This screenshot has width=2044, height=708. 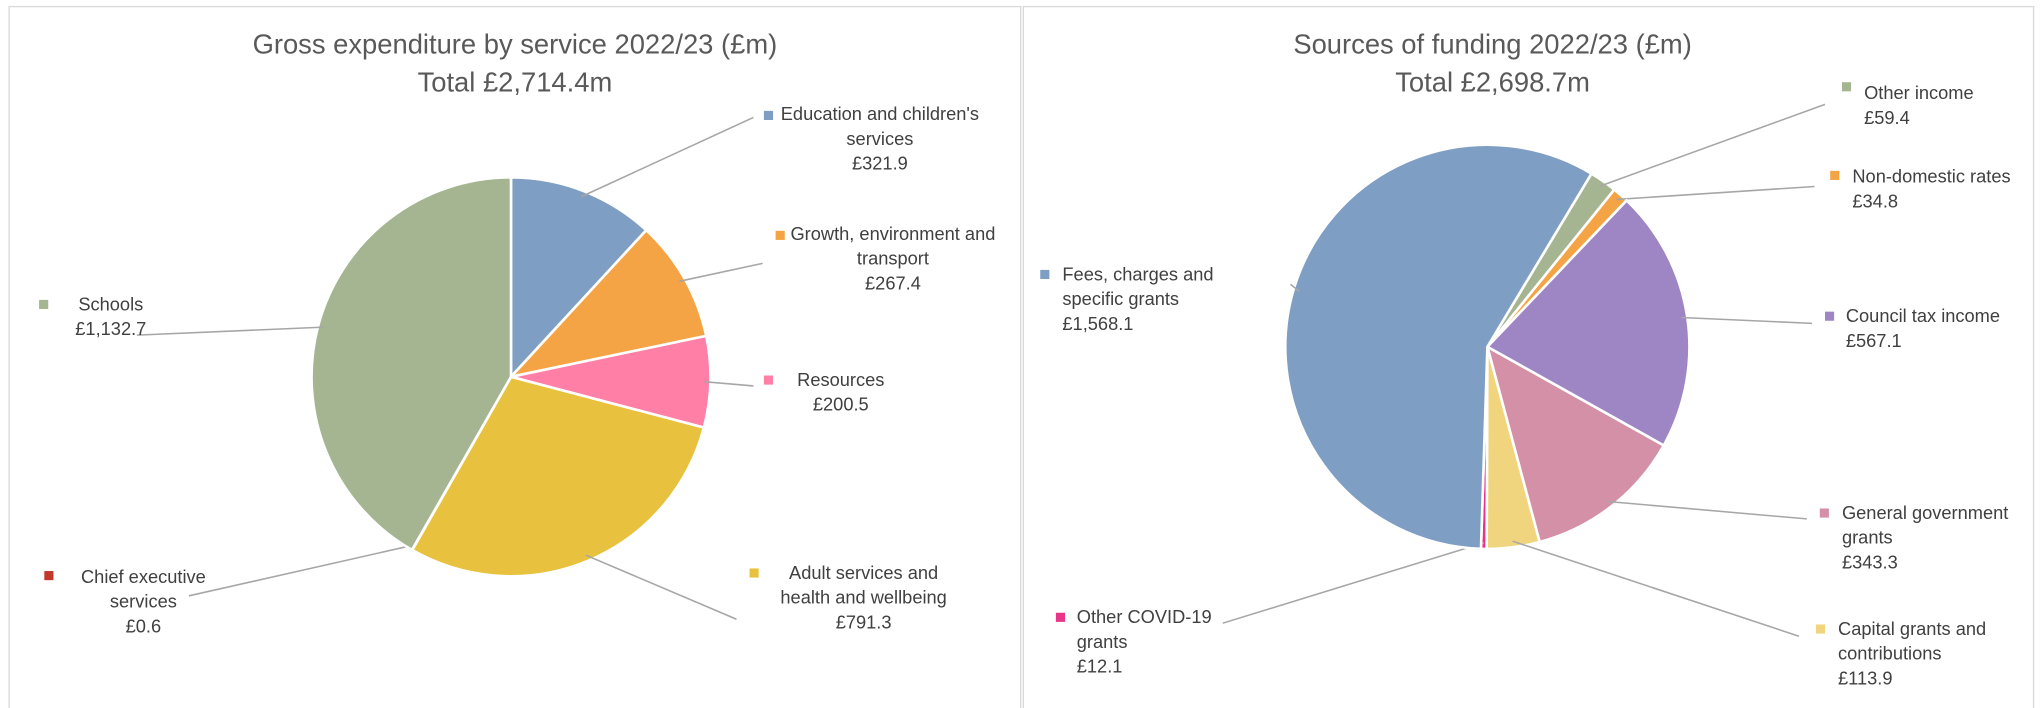 What do you see at coordinates (893, 283) in the screenshot?
I see `value-label: £267.4` at bounding box center [893, 283].